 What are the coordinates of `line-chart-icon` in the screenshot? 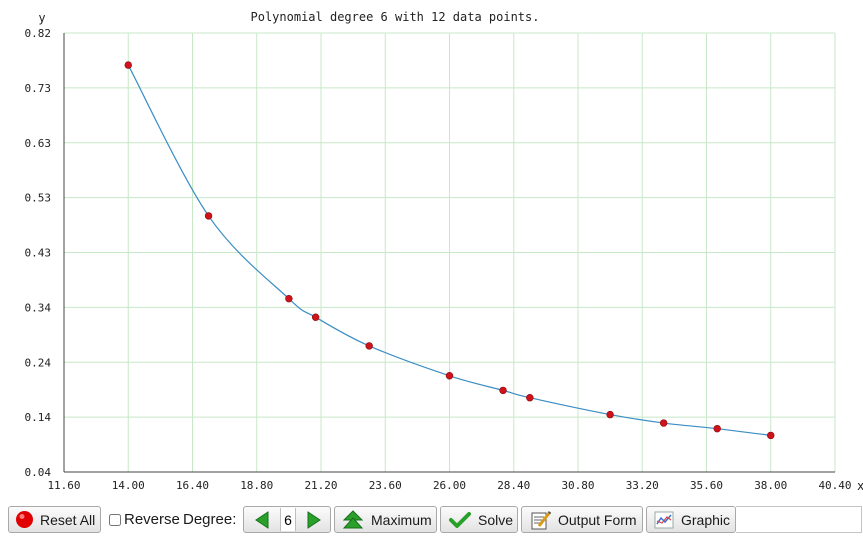 It's located at (664, 520).